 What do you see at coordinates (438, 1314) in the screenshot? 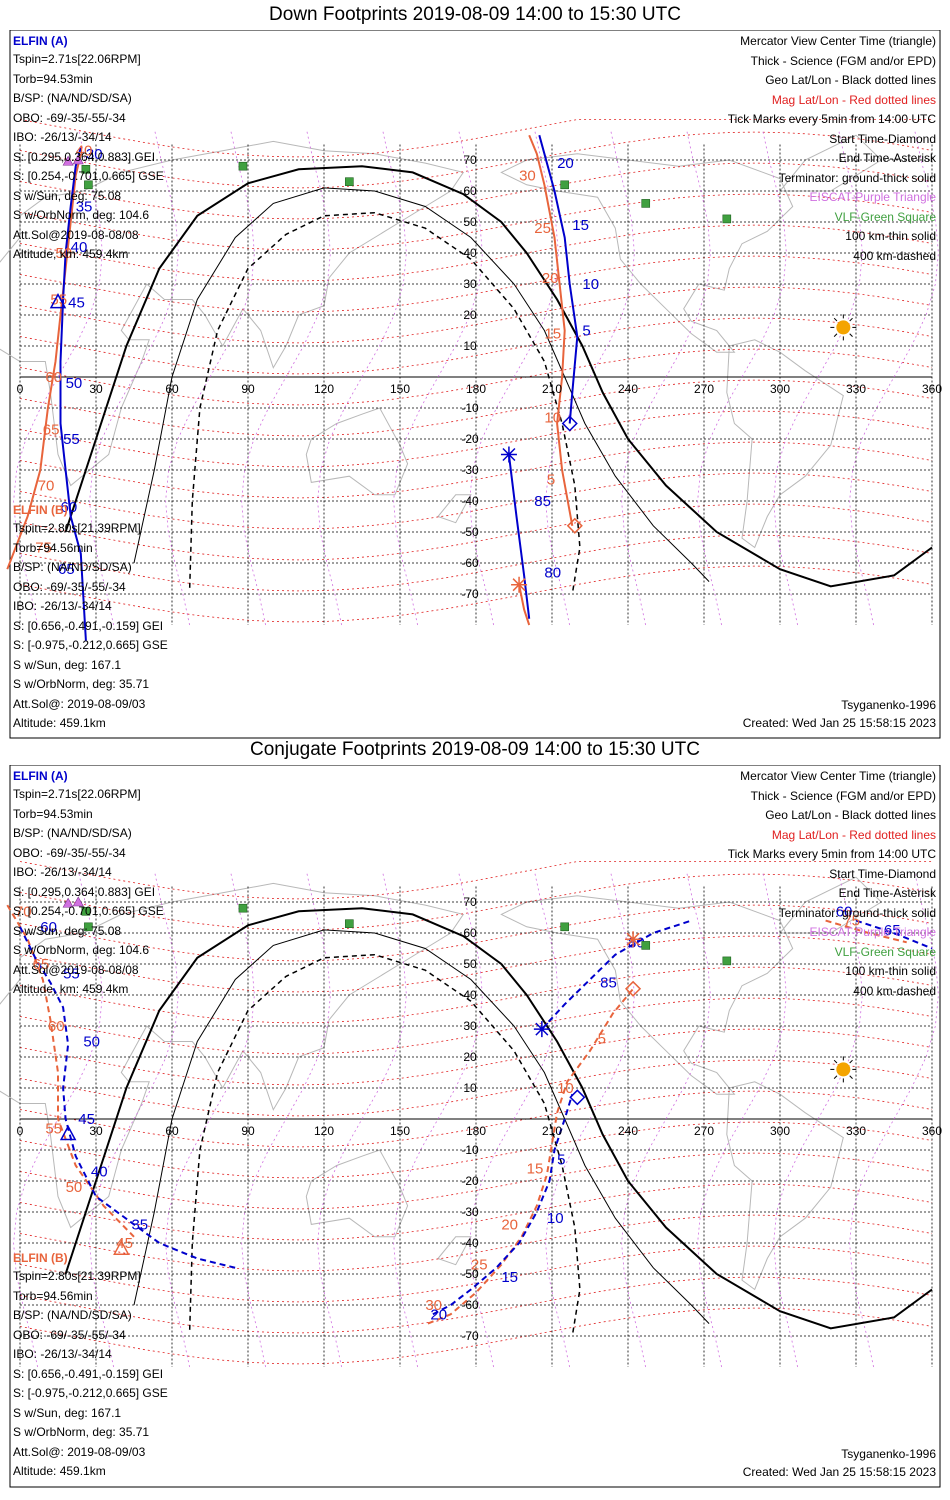
I see `elfin-a-tick-label: 20` at bounding box center [438, 1314].